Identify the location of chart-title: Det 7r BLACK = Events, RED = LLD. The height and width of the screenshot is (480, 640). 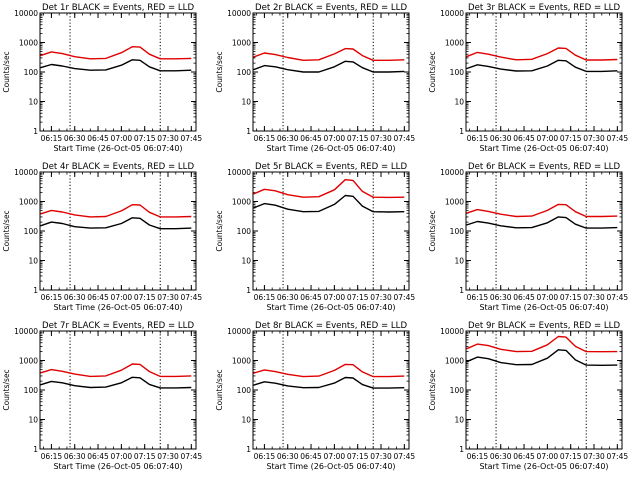
(118, 326).